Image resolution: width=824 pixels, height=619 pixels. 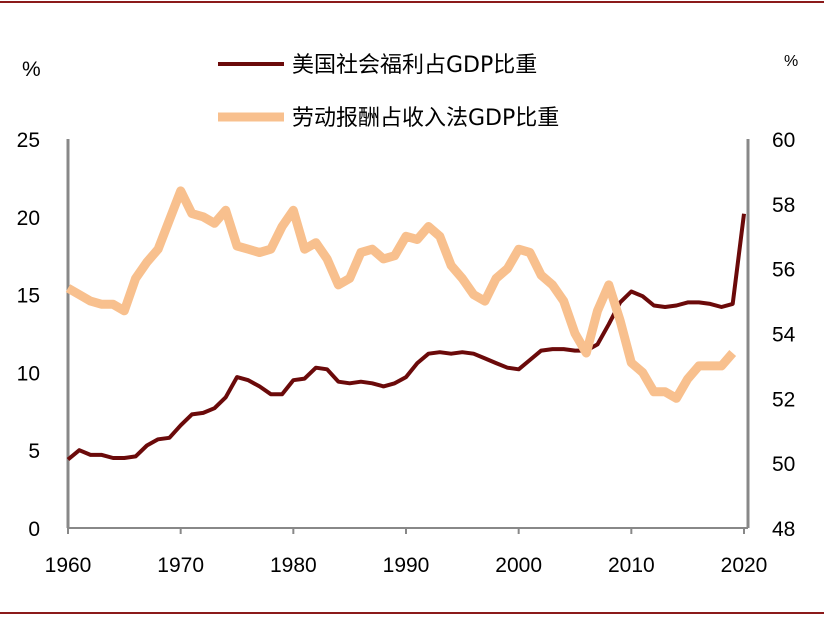 What do you see at coordinates (744, 565) in the screenshot?
I see `x-tick-label: 2020` at bounding box center [744, 565].